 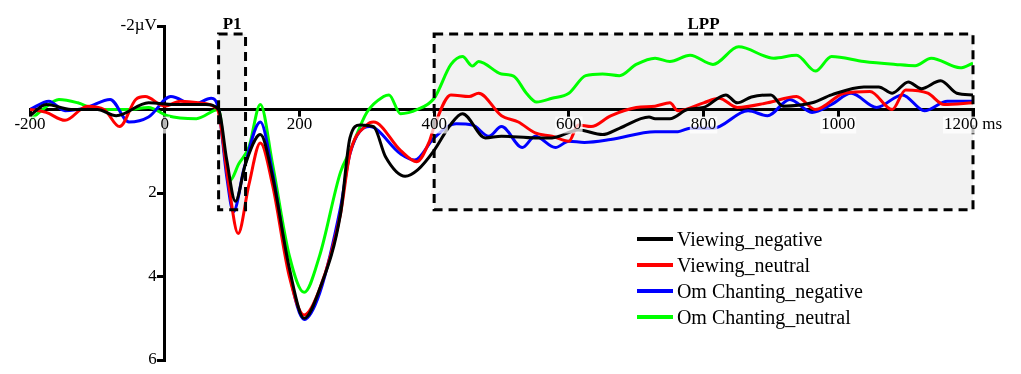 I want to click on y-tick-label: 6, so click(x=152, y=359).